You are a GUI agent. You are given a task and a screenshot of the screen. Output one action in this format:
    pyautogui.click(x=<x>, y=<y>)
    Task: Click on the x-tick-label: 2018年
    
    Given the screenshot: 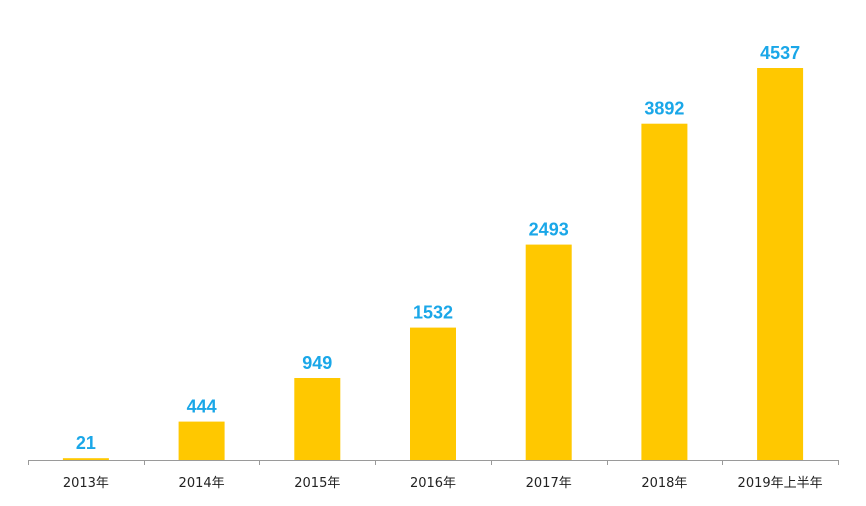 What is the action you would take?
    pyautogui.click(x=664, y=483)
    